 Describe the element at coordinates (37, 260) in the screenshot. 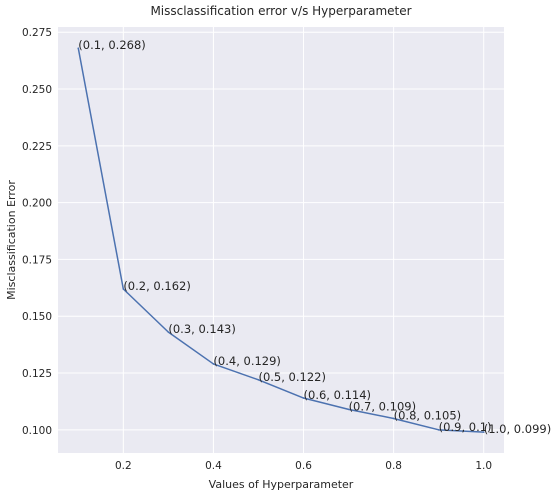

I see `y-tick-label: 0.175` at that location.